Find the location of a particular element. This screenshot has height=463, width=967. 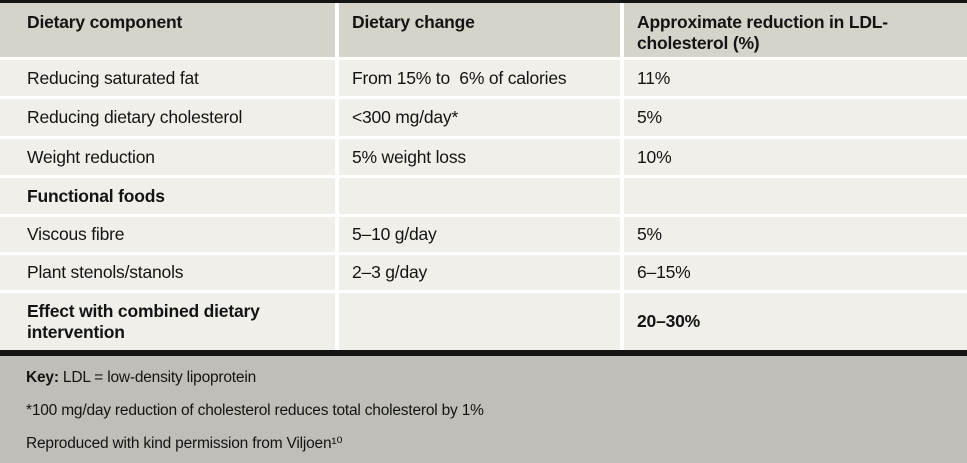

change-value: From 15% to 6% of calories is located at coordinates (459, 77).